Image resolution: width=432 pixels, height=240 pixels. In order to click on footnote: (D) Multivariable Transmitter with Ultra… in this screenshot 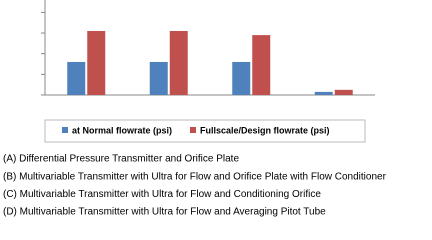, I will do `click(164, 212)`.